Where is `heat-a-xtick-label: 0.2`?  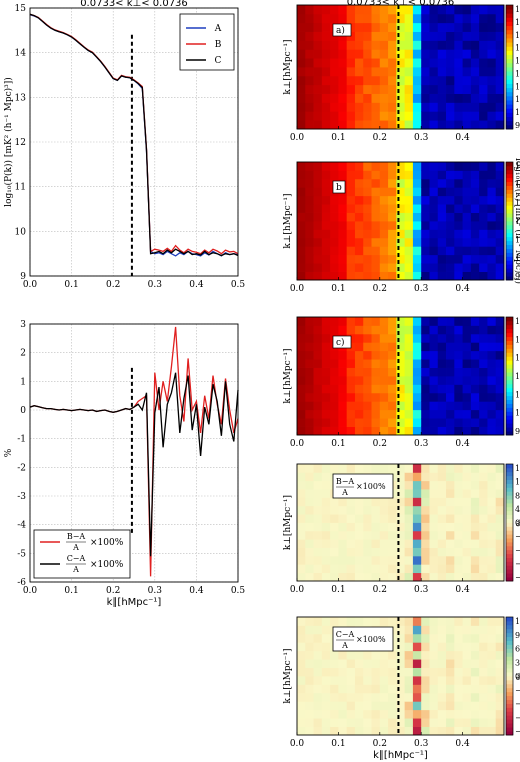
heat-a-xtick-label: 0.2 is located at coordinates (380, 138).